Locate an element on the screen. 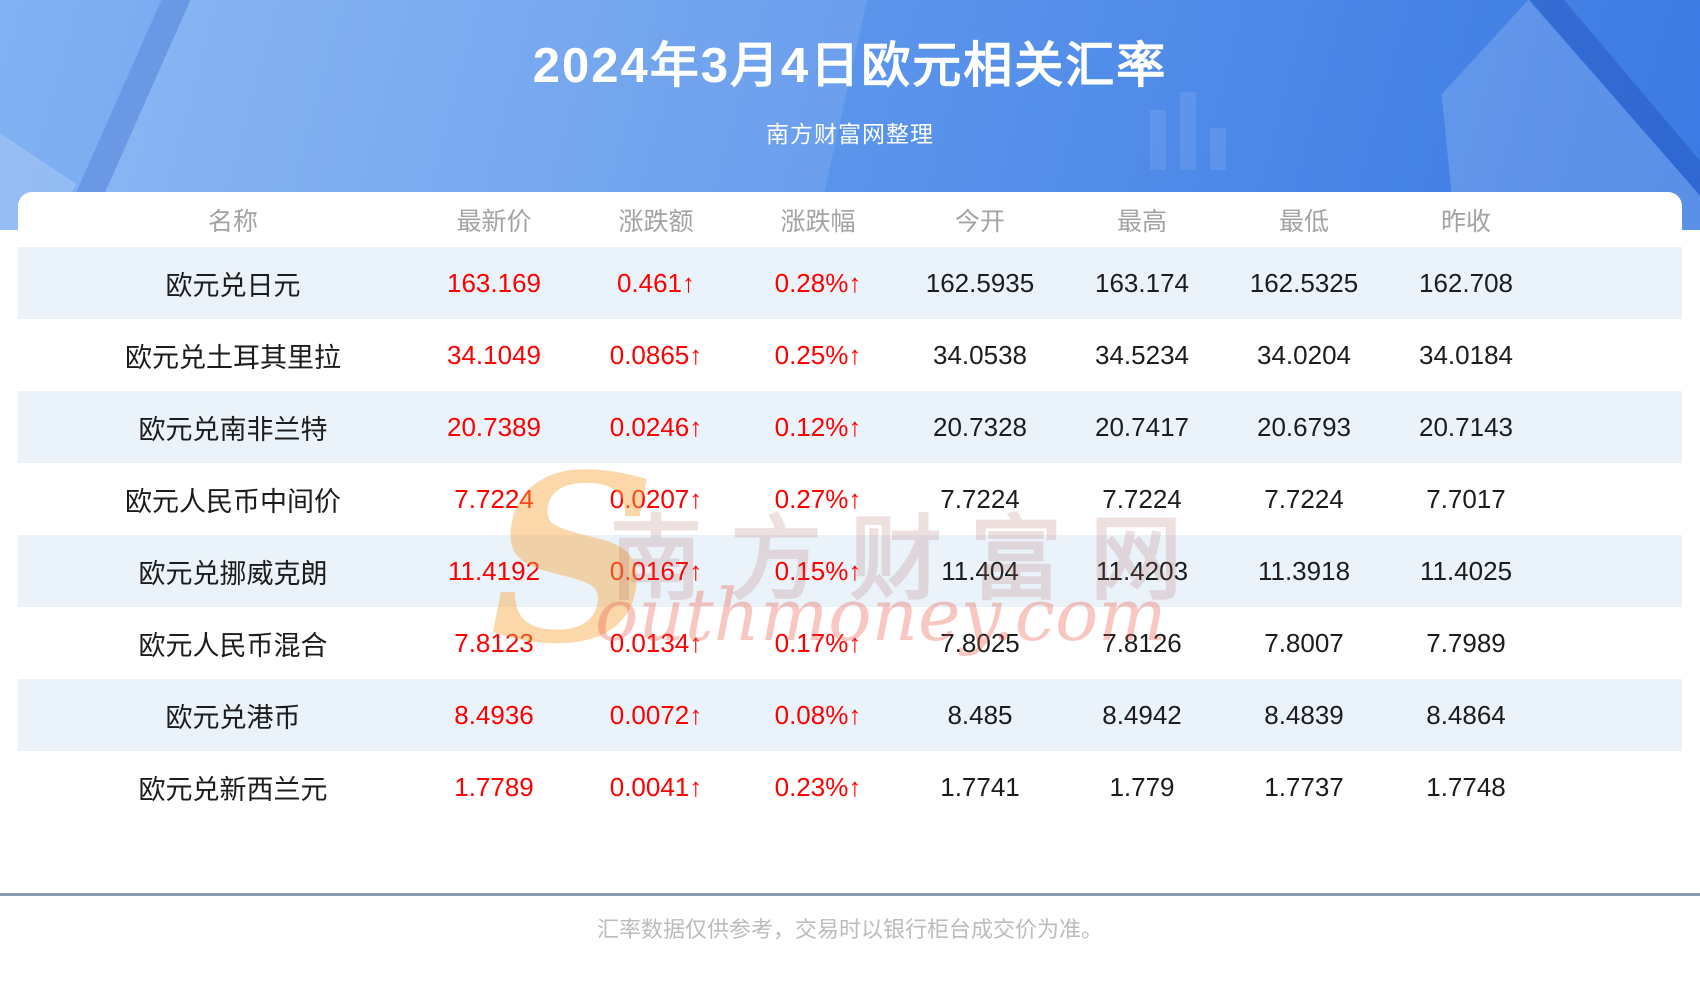 This screenshot has width=1700, height=1000. open-price: 20.7328 is located at coordinates (980, 426).